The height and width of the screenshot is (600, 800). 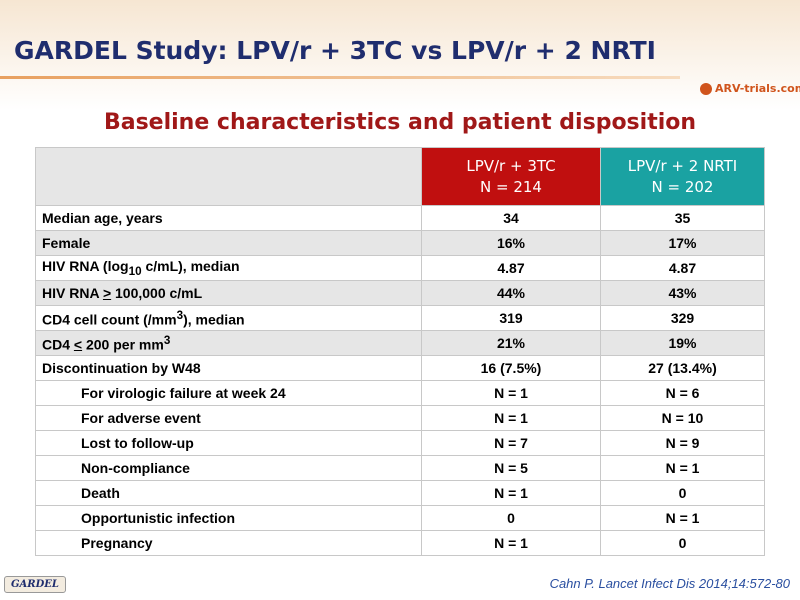 I want to click on cell: N = 9, so click(x=682, y=443).